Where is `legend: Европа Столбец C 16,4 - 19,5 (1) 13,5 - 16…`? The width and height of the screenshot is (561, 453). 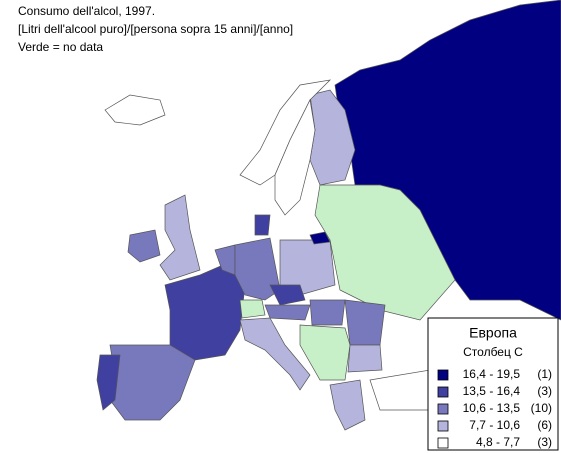 legend: Европа Столбец C 16,4 - 19,5 (1) 13,5 - 16… is located at coordinates (493, 384).